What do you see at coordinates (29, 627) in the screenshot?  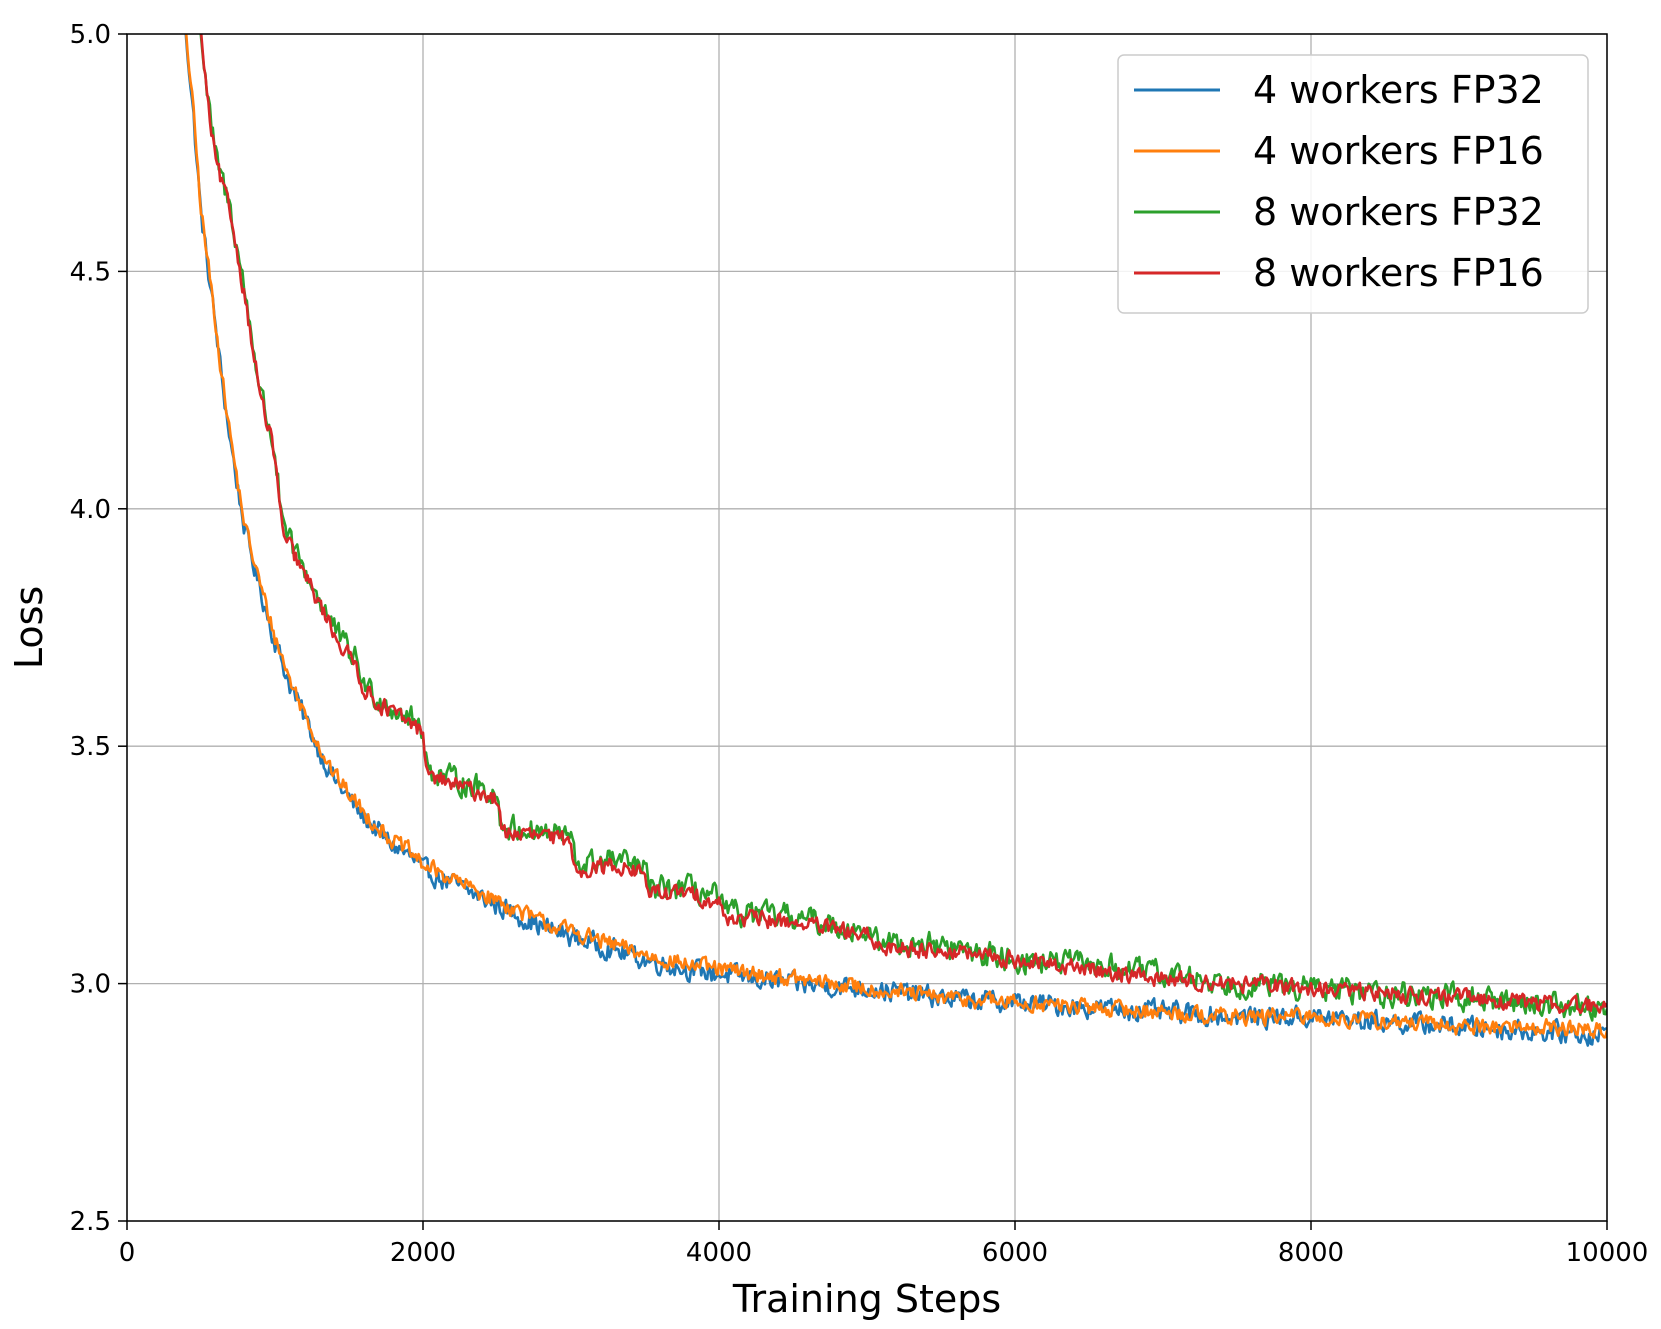 I see `y-axis-title: Loss` at bounding box center [29, 627].